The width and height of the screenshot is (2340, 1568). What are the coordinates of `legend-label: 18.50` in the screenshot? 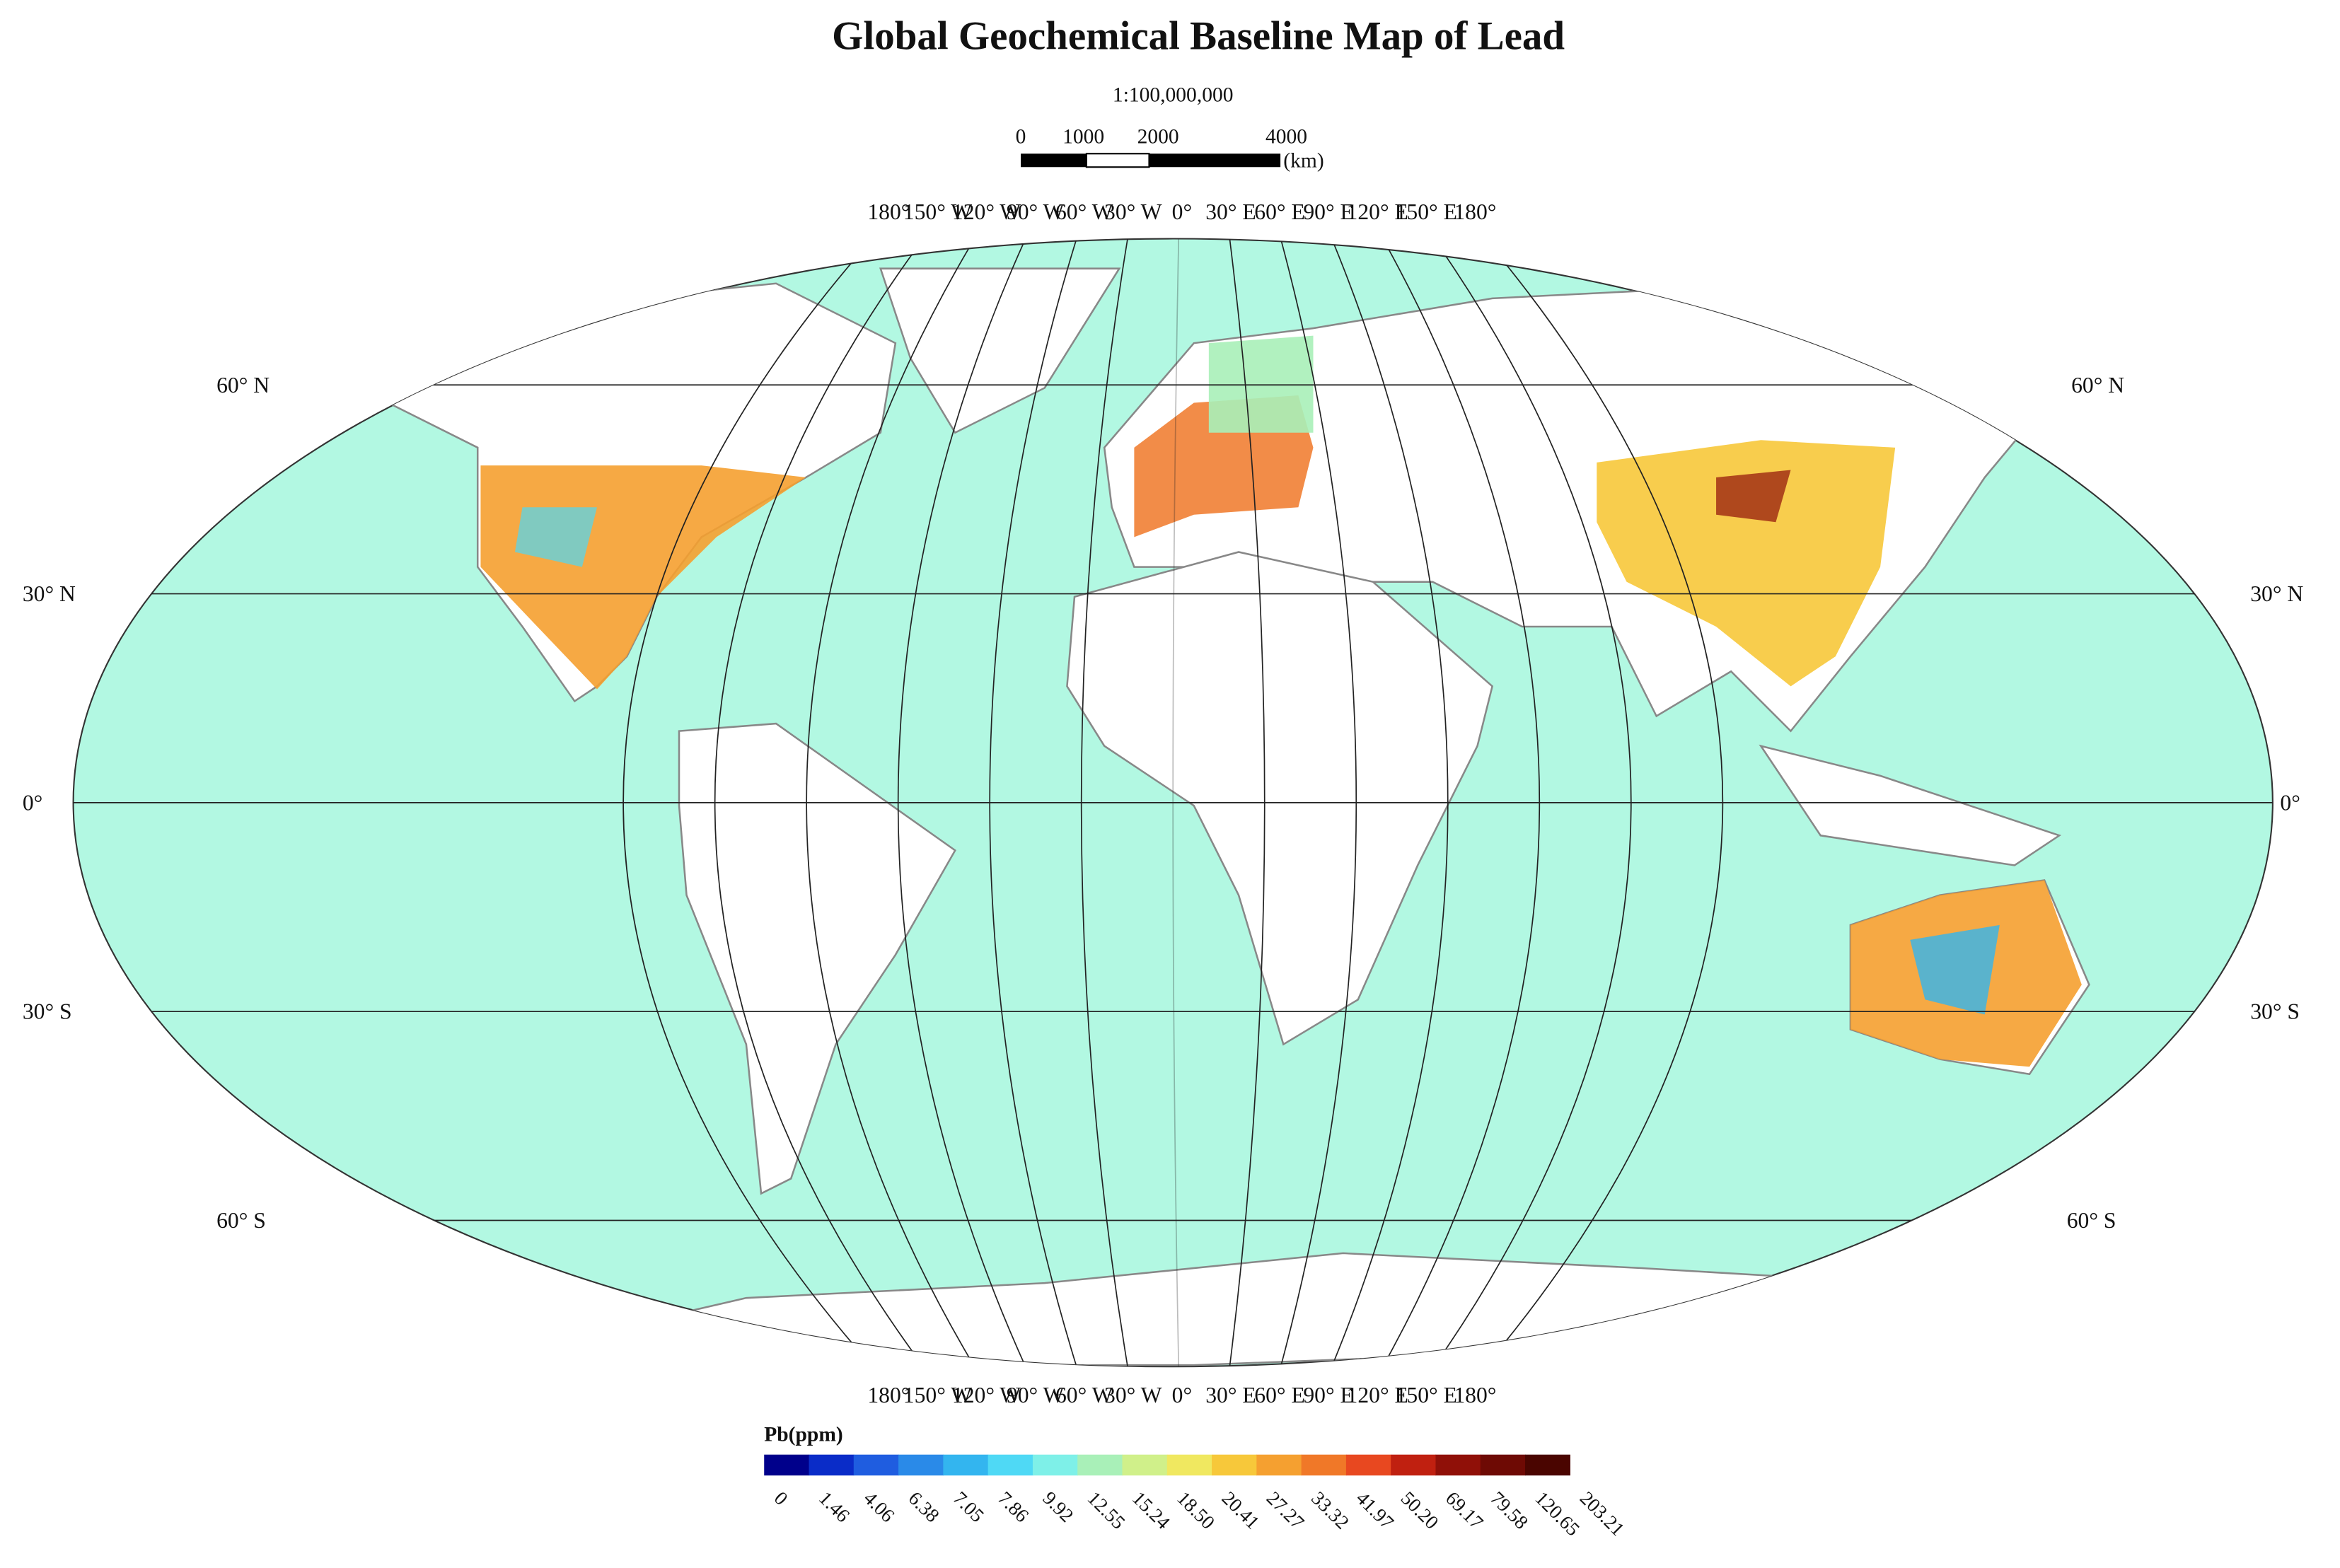 It's located at (1196, 1510).